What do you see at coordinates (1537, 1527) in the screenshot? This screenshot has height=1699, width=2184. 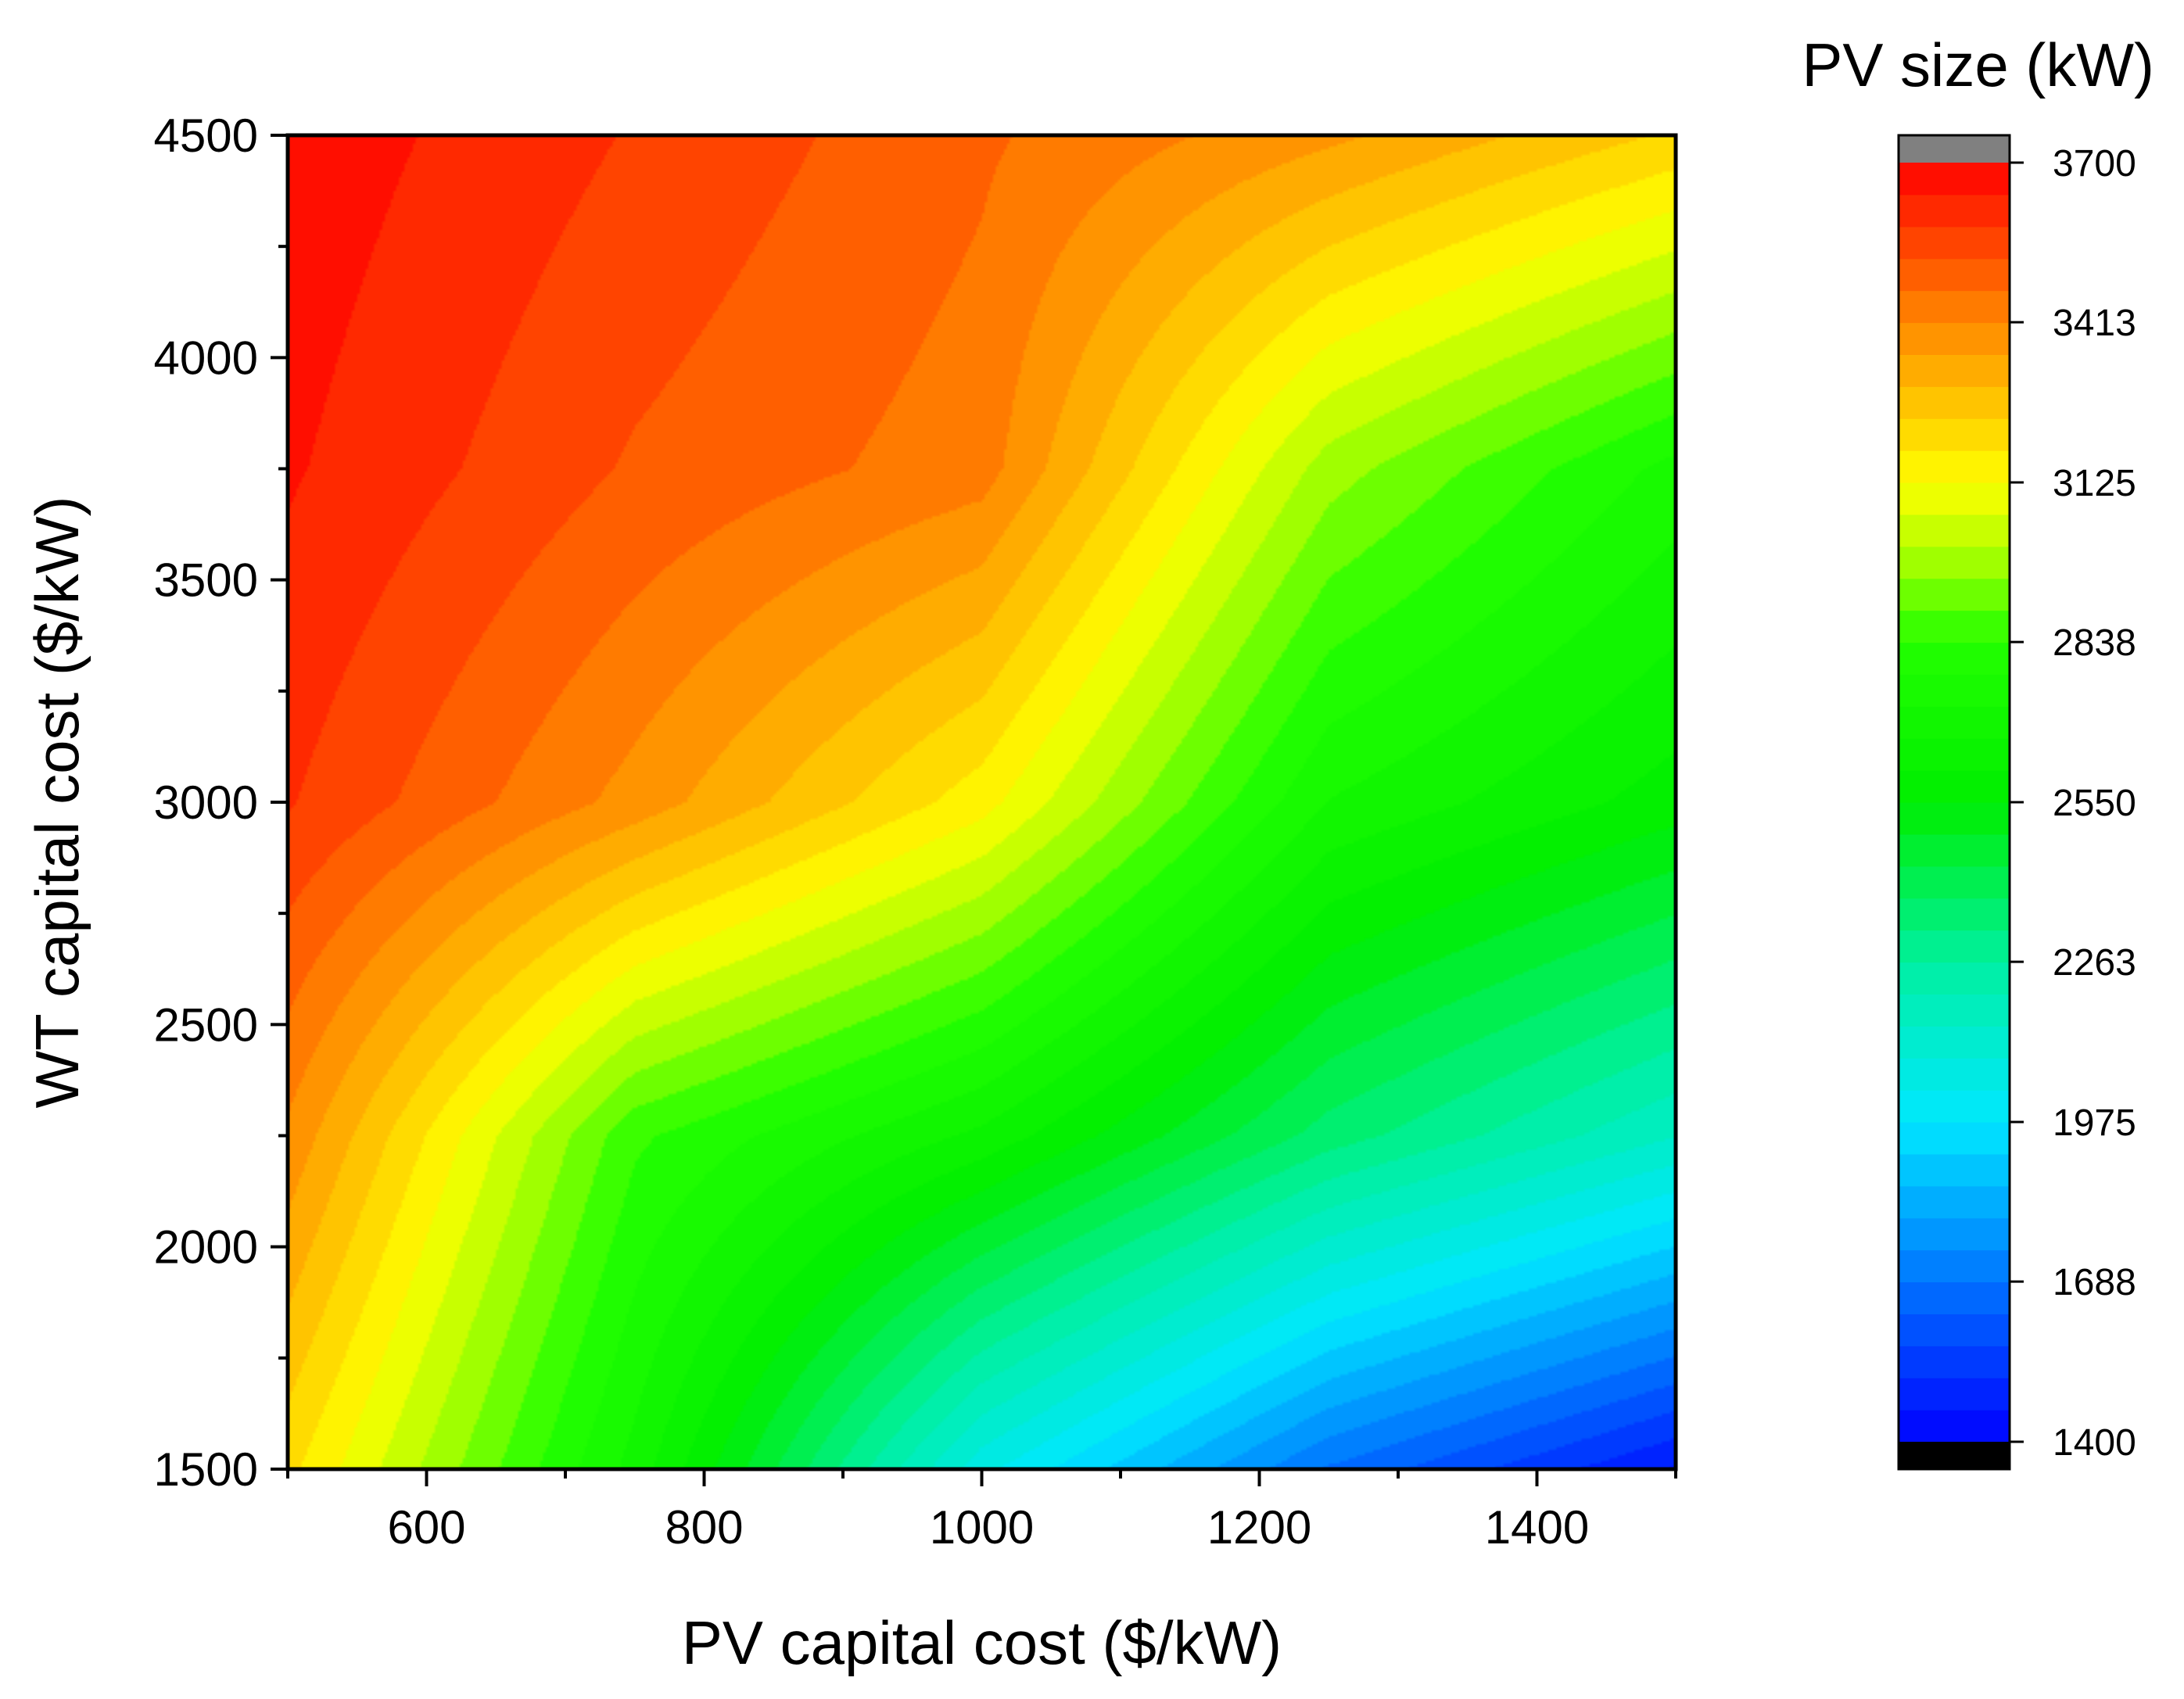 I see `x-tick-label: 1400` at bounding box center [1537, 1527].